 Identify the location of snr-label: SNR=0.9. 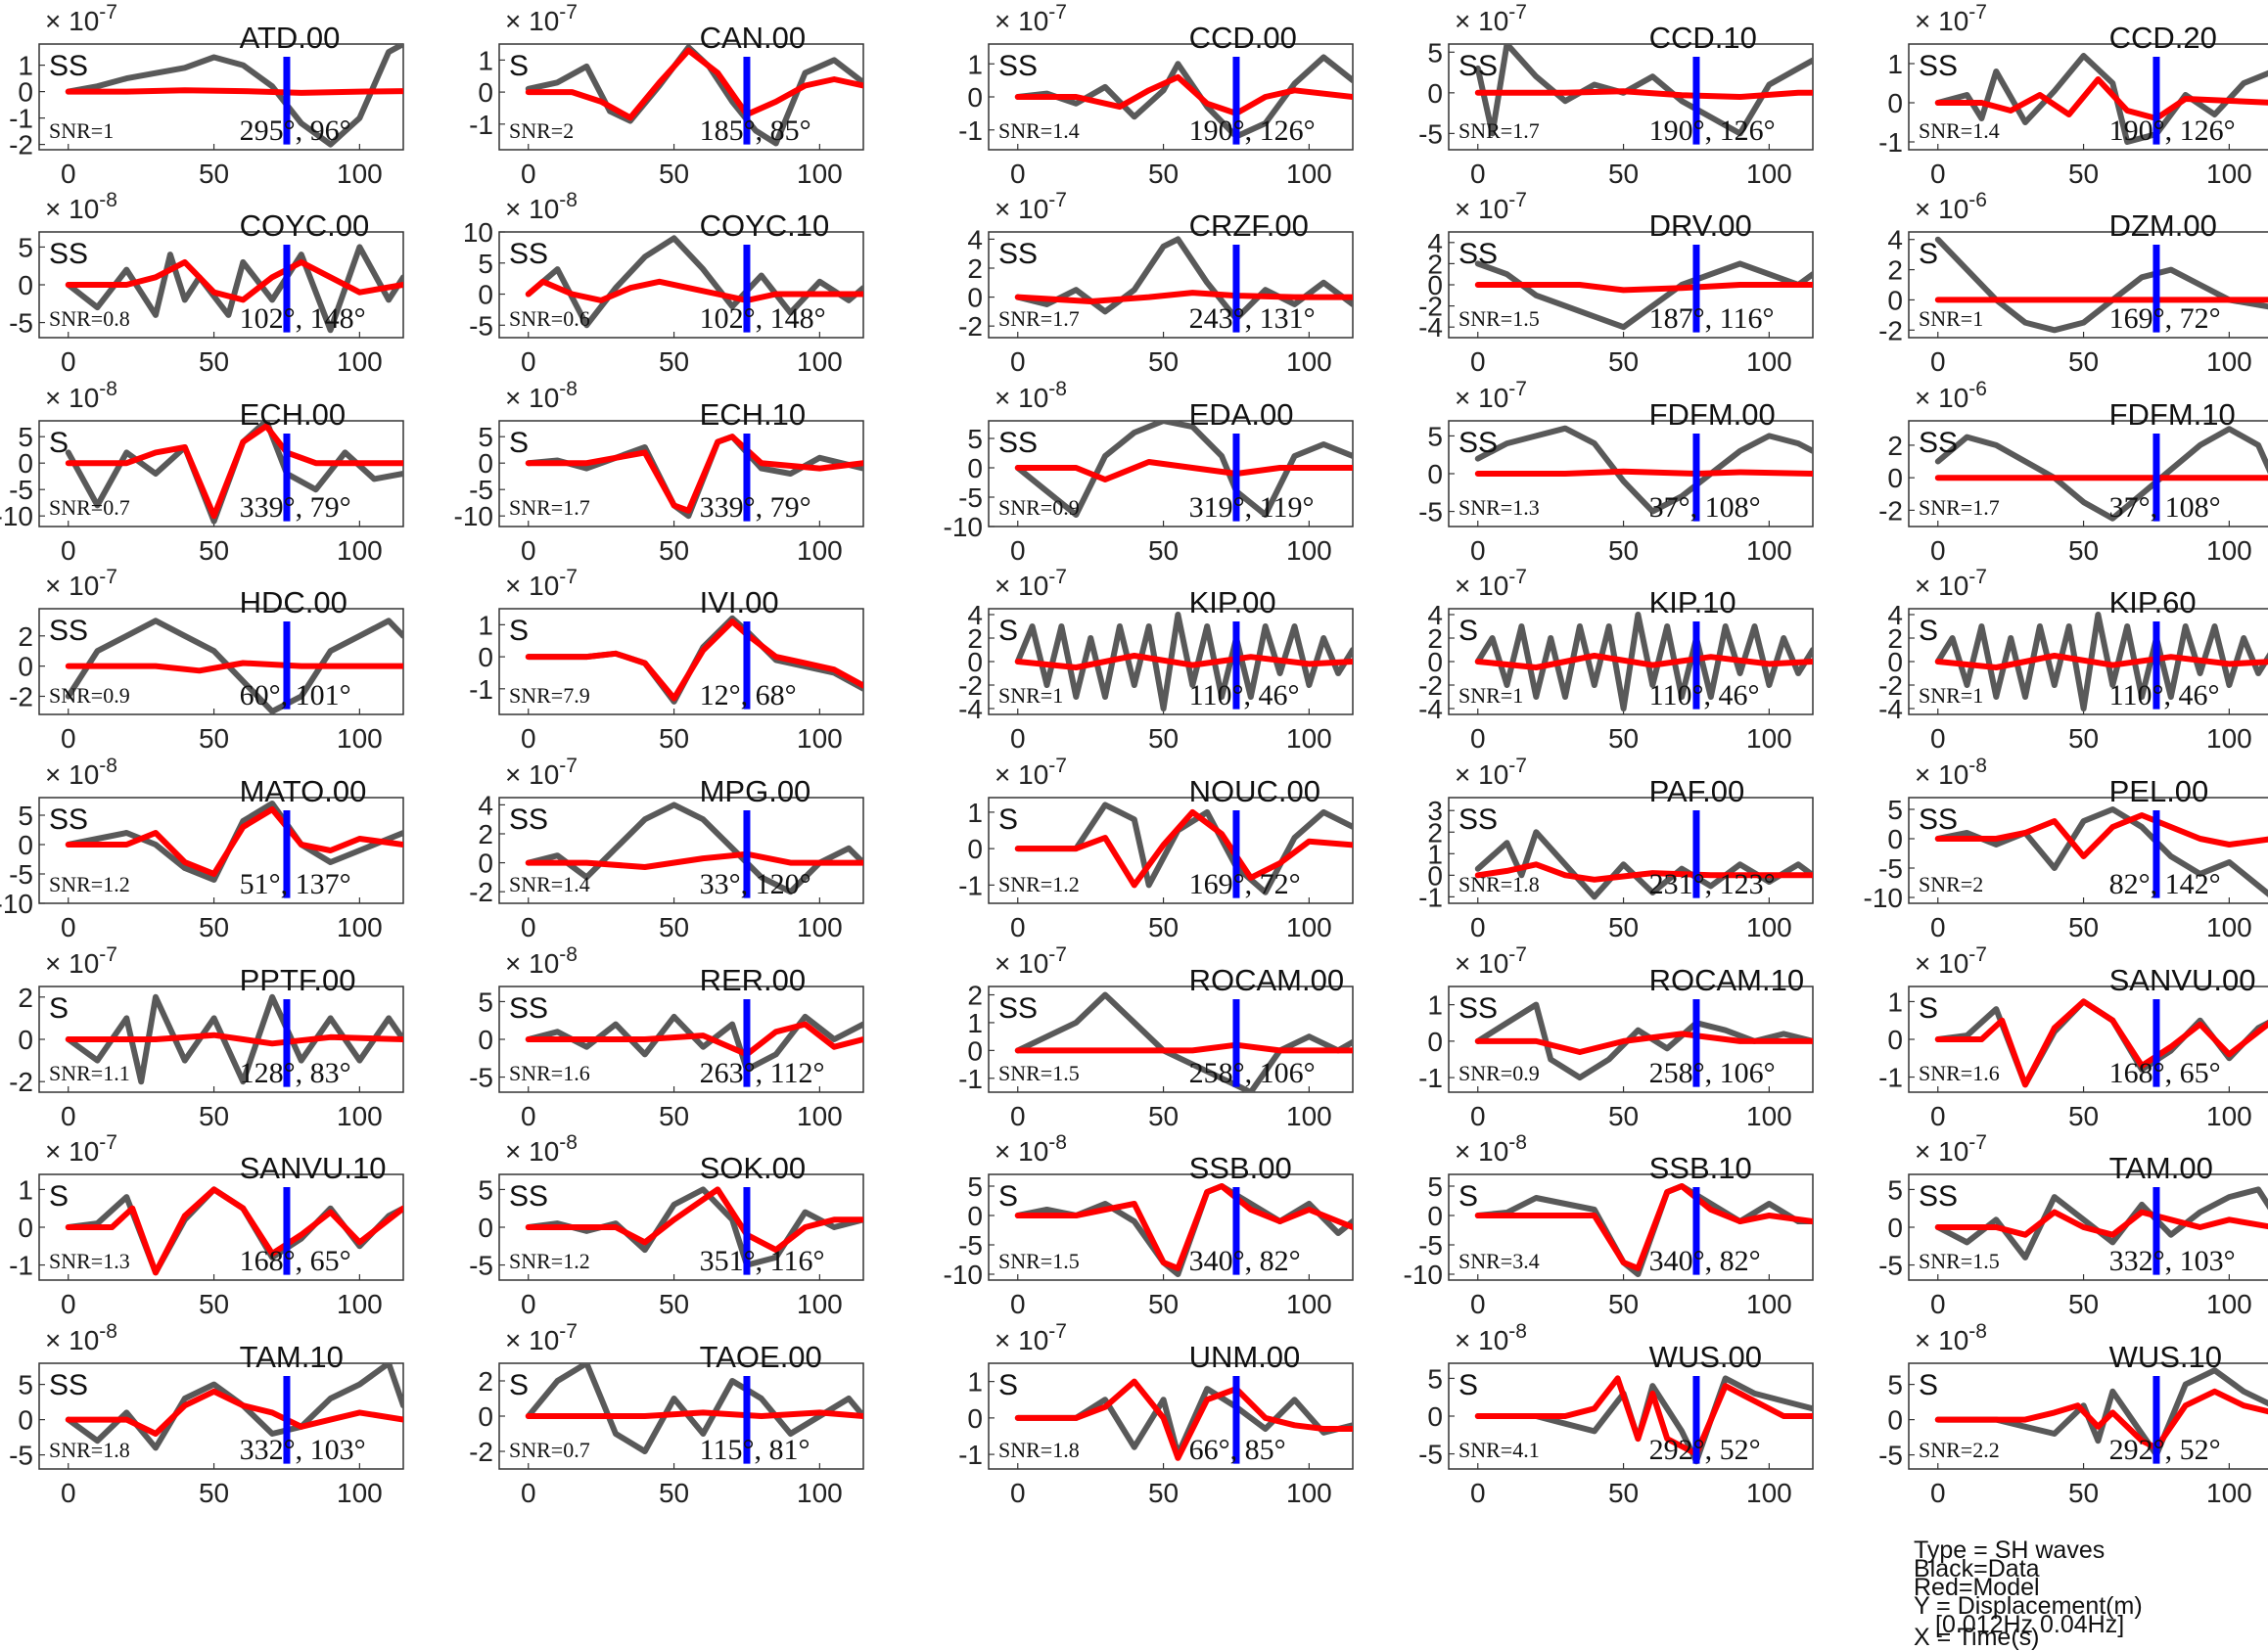
(89, 695).